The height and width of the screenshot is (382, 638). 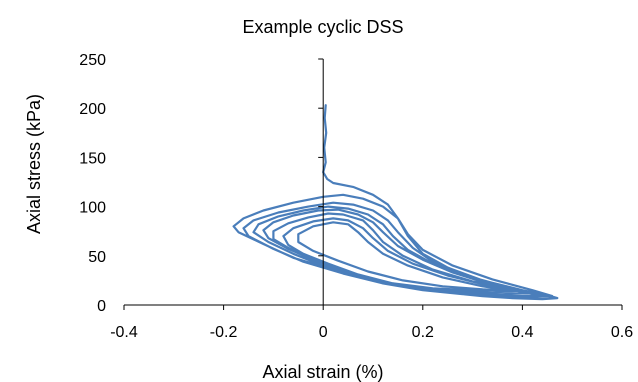 What do you see at coordinates (522, 332) in the screenshot?
I see `x-tick-label: 0.4` at bounding box center [522, 332].